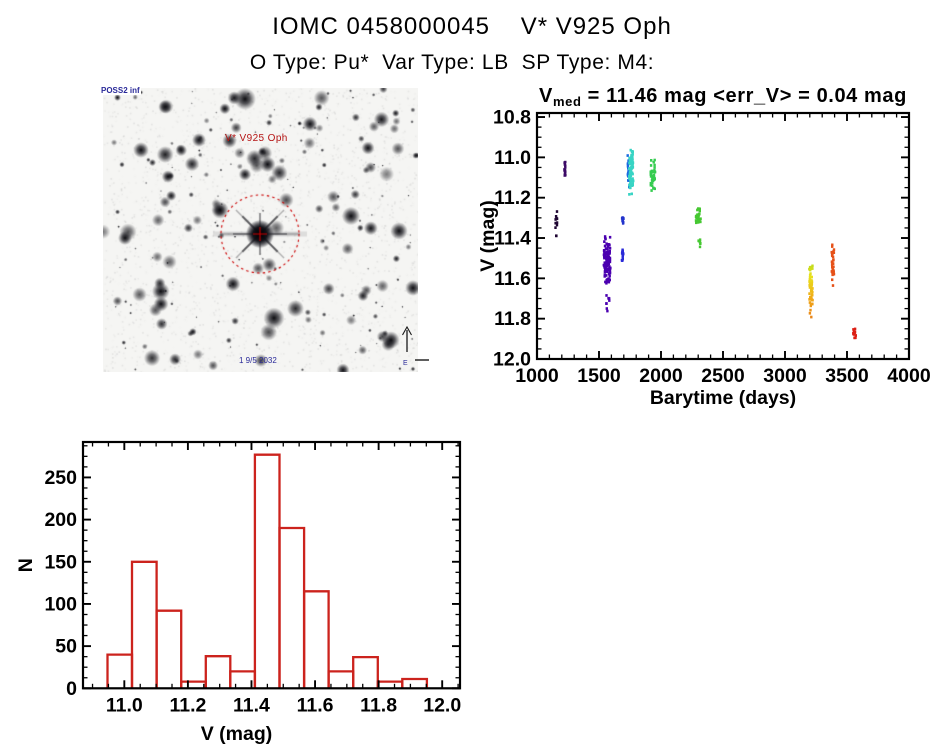 This screenshot has height=747, width=944. Describe the element at coordinates (546, 96) in the screenshot. I see `plot-title-main: V` at that location.